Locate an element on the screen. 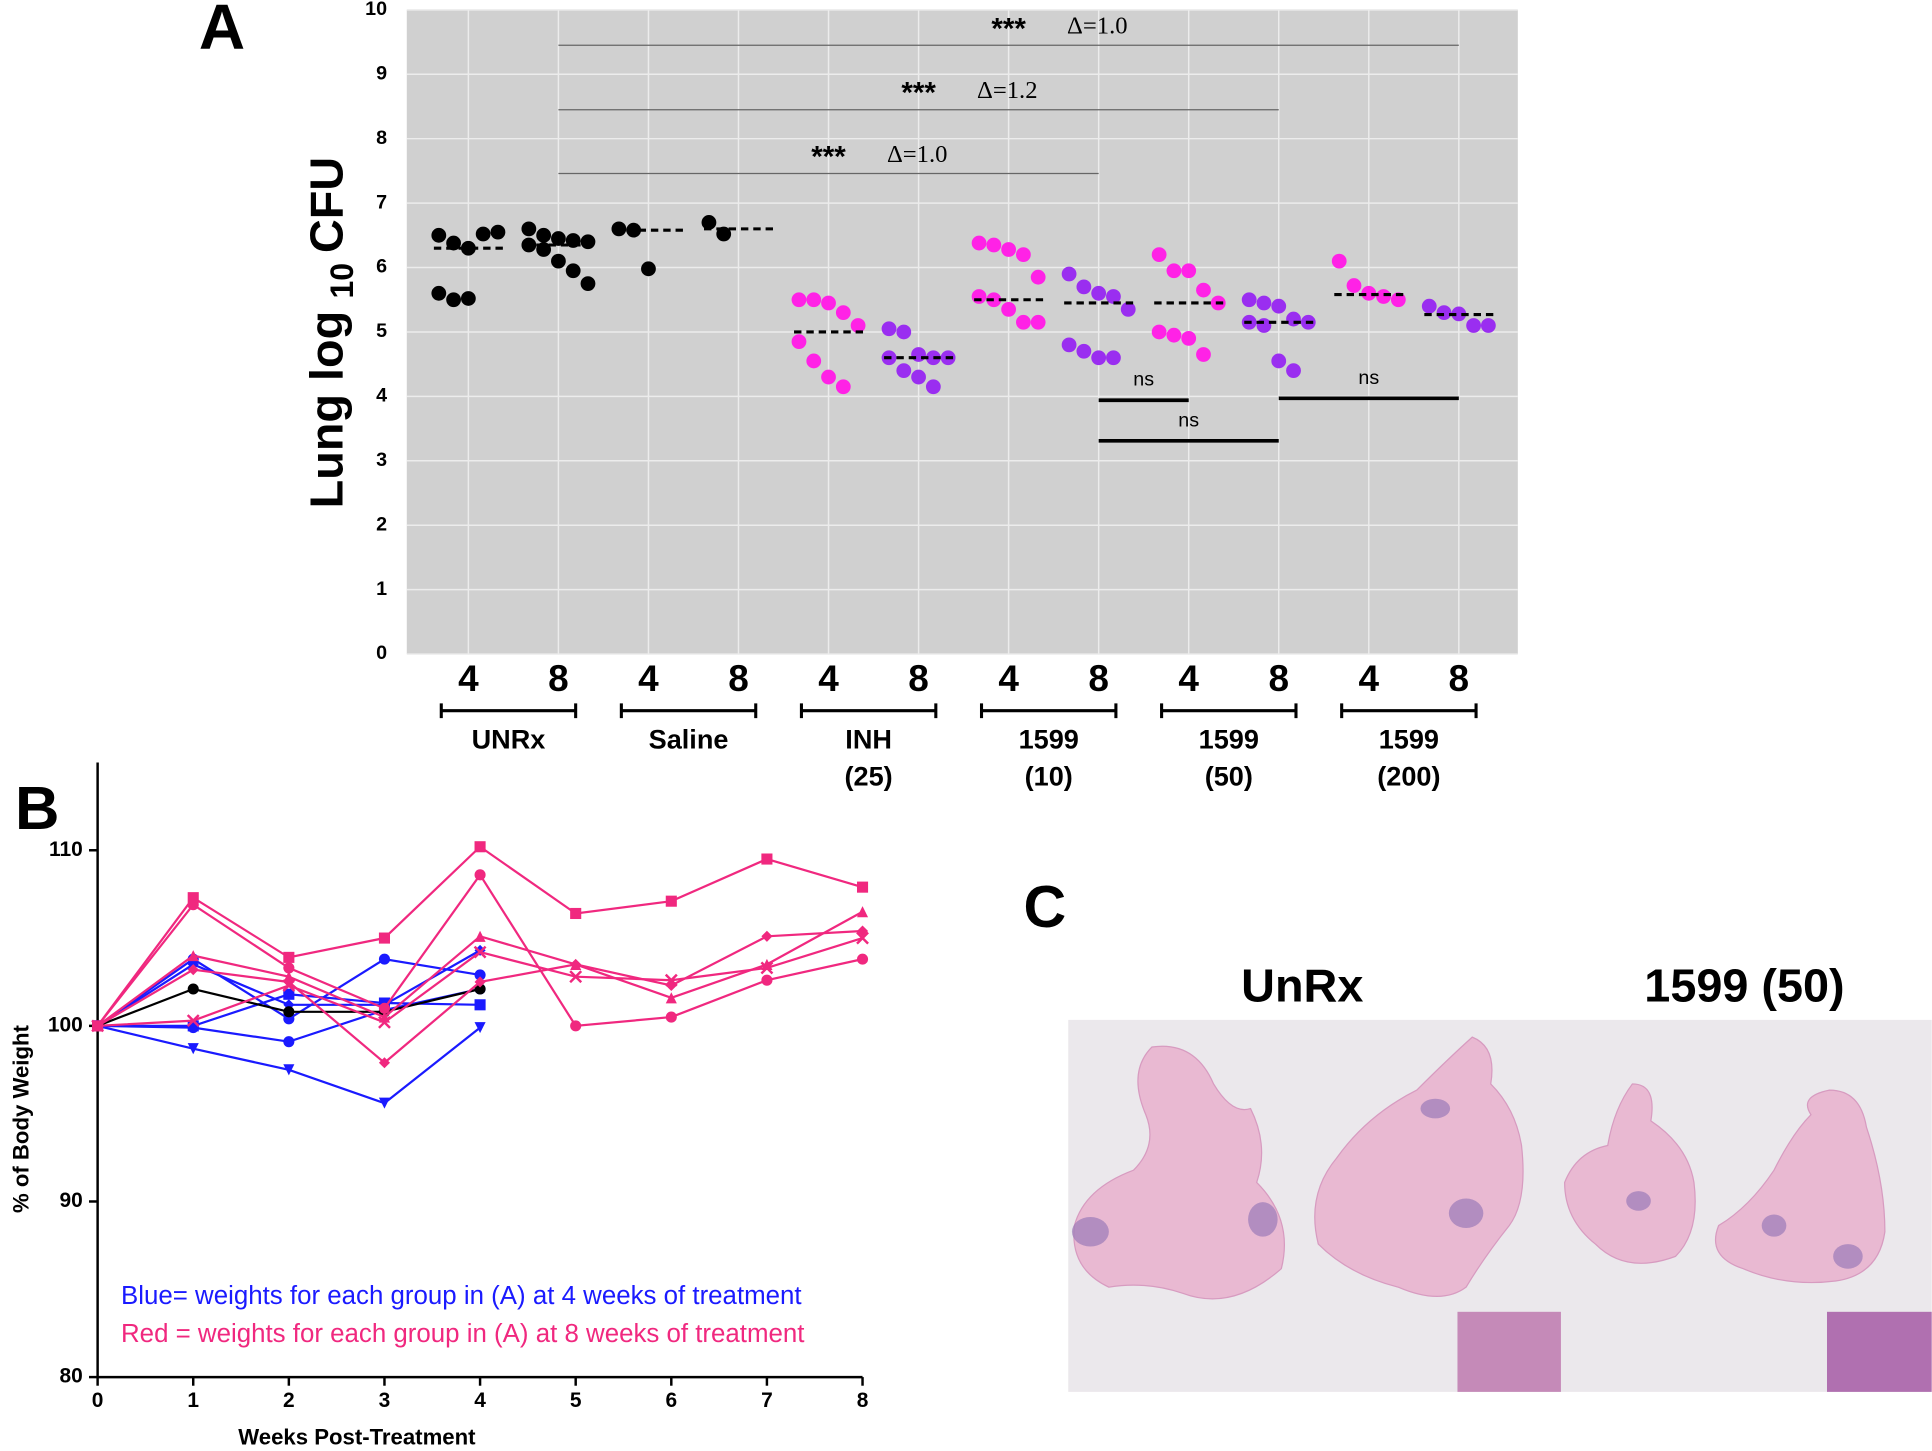 The height and width of the screenshot is (1451, 1932). group-label: (10) is located at coordinates (1049, 776).